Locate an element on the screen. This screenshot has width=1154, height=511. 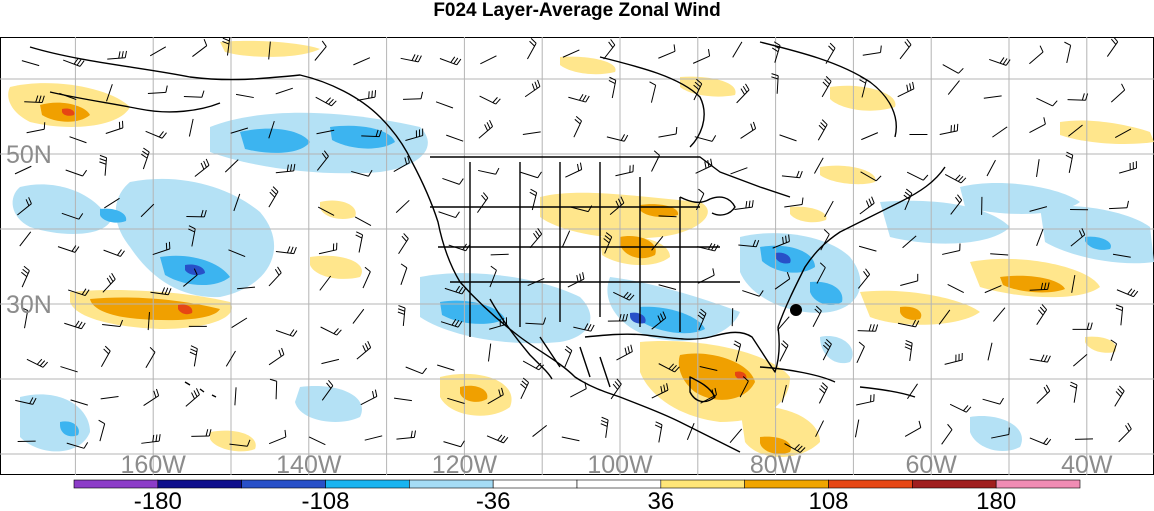
longitude-label: 60W is located at coordinates (931, 463).